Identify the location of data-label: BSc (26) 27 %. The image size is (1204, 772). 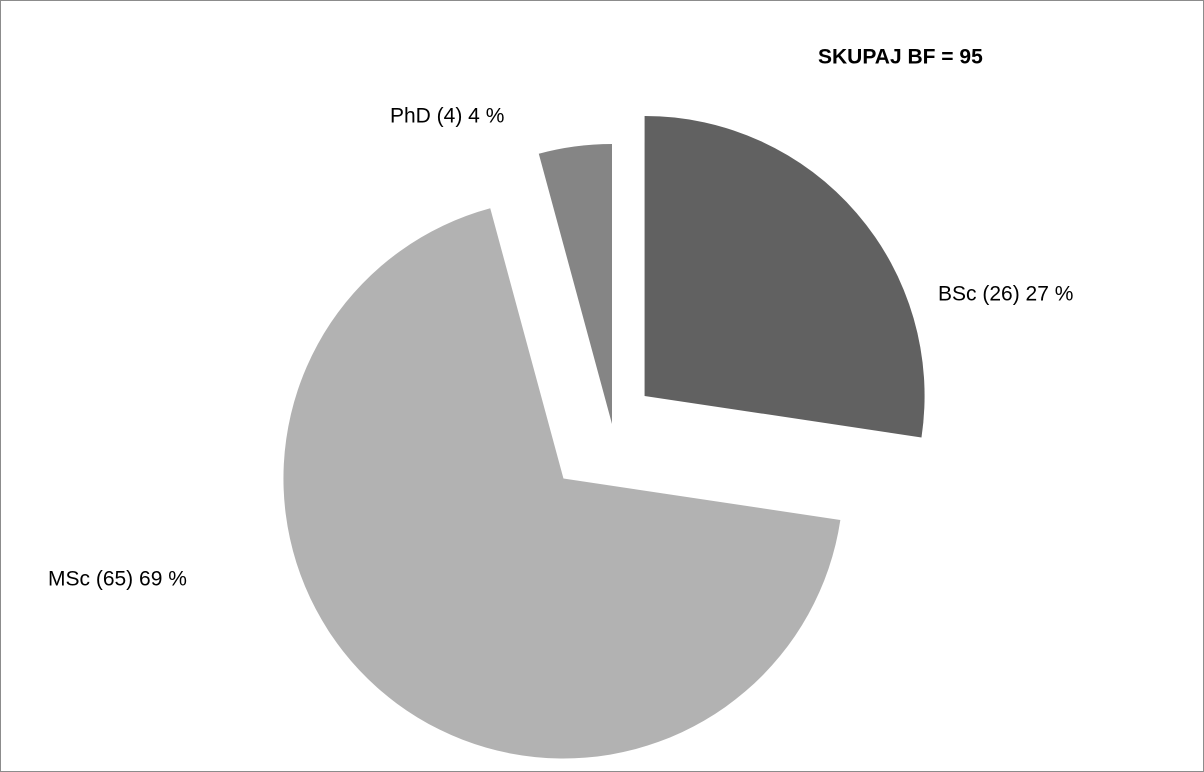
(1005, 294).